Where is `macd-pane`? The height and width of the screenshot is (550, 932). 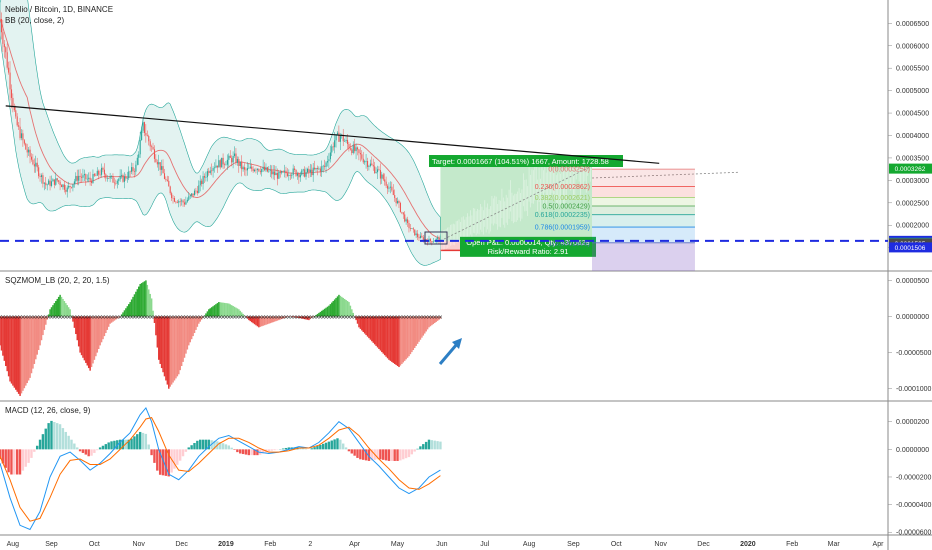
macd-pane is located at coordinates (221, 468).